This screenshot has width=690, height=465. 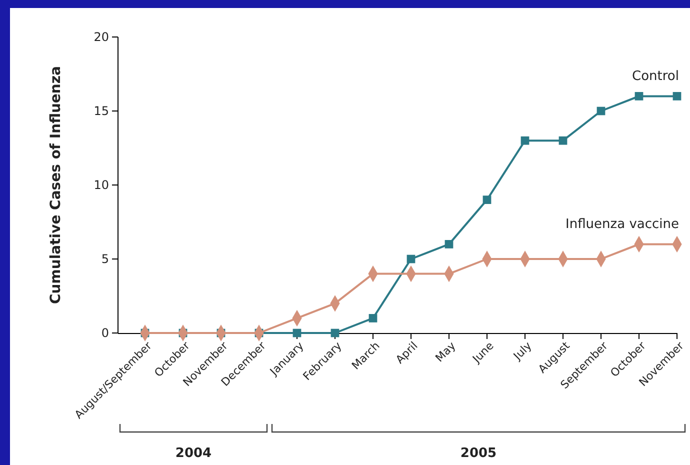 What do you see at coordinates (478, 453) in the screenshot?
I see `text: 2005` at bounding box center [478, 453].